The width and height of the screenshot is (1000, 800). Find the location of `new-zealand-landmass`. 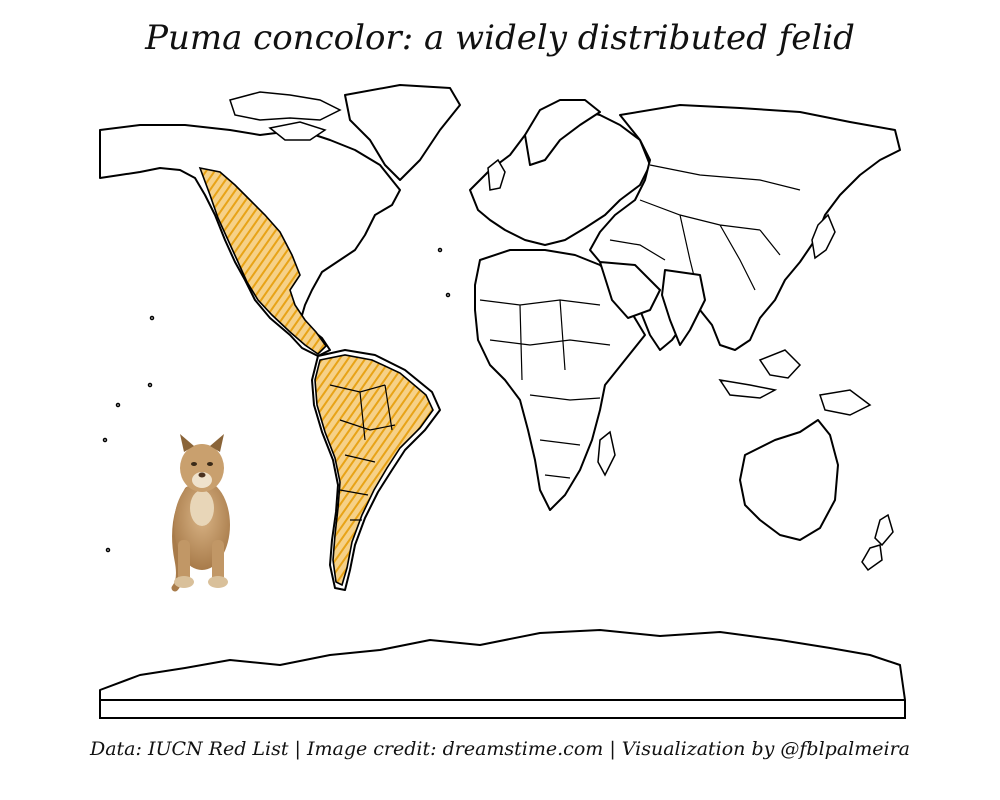

new-zealand-landmass is located at coordinates (884, 530).